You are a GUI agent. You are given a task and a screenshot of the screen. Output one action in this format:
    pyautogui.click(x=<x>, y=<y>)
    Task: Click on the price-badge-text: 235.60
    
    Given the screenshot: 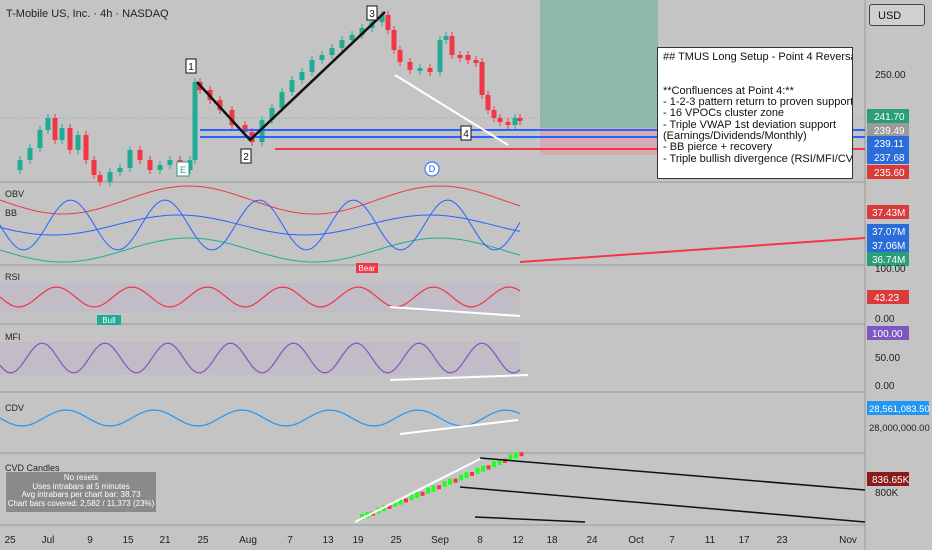 What is the action you would take?
    pyautogui.click(x=889, y=173)
    